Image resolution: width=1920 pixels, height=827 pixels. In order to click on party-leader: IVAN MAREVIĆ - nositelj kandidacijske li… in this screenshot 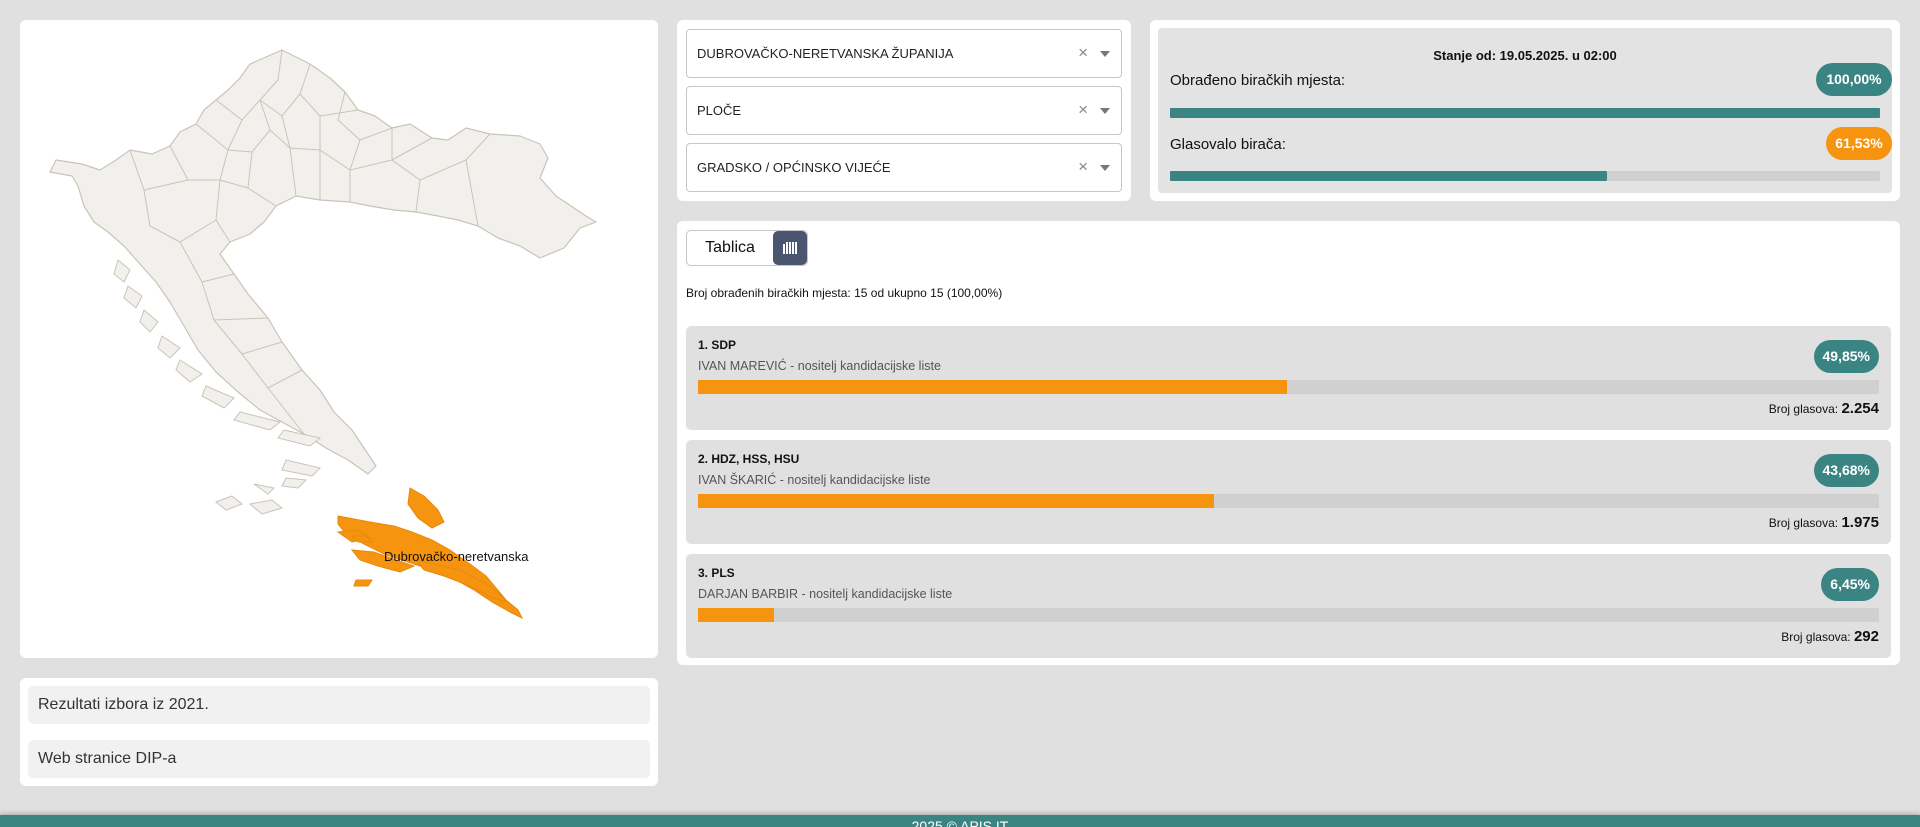, I will do `click(819, 366)`.